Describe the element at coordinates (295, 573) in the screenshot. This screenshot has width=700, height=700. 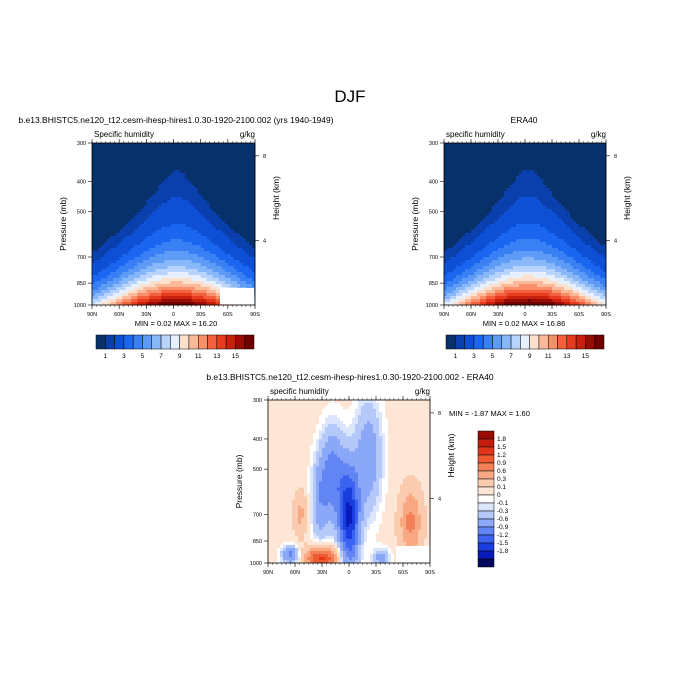
I see `x-tick-label: 60N` at that location.